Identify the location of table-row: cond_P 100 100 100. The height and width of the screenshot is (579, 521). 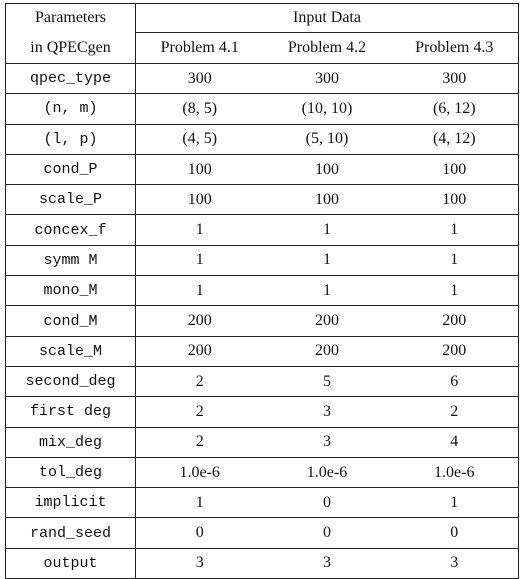
(262, 170).